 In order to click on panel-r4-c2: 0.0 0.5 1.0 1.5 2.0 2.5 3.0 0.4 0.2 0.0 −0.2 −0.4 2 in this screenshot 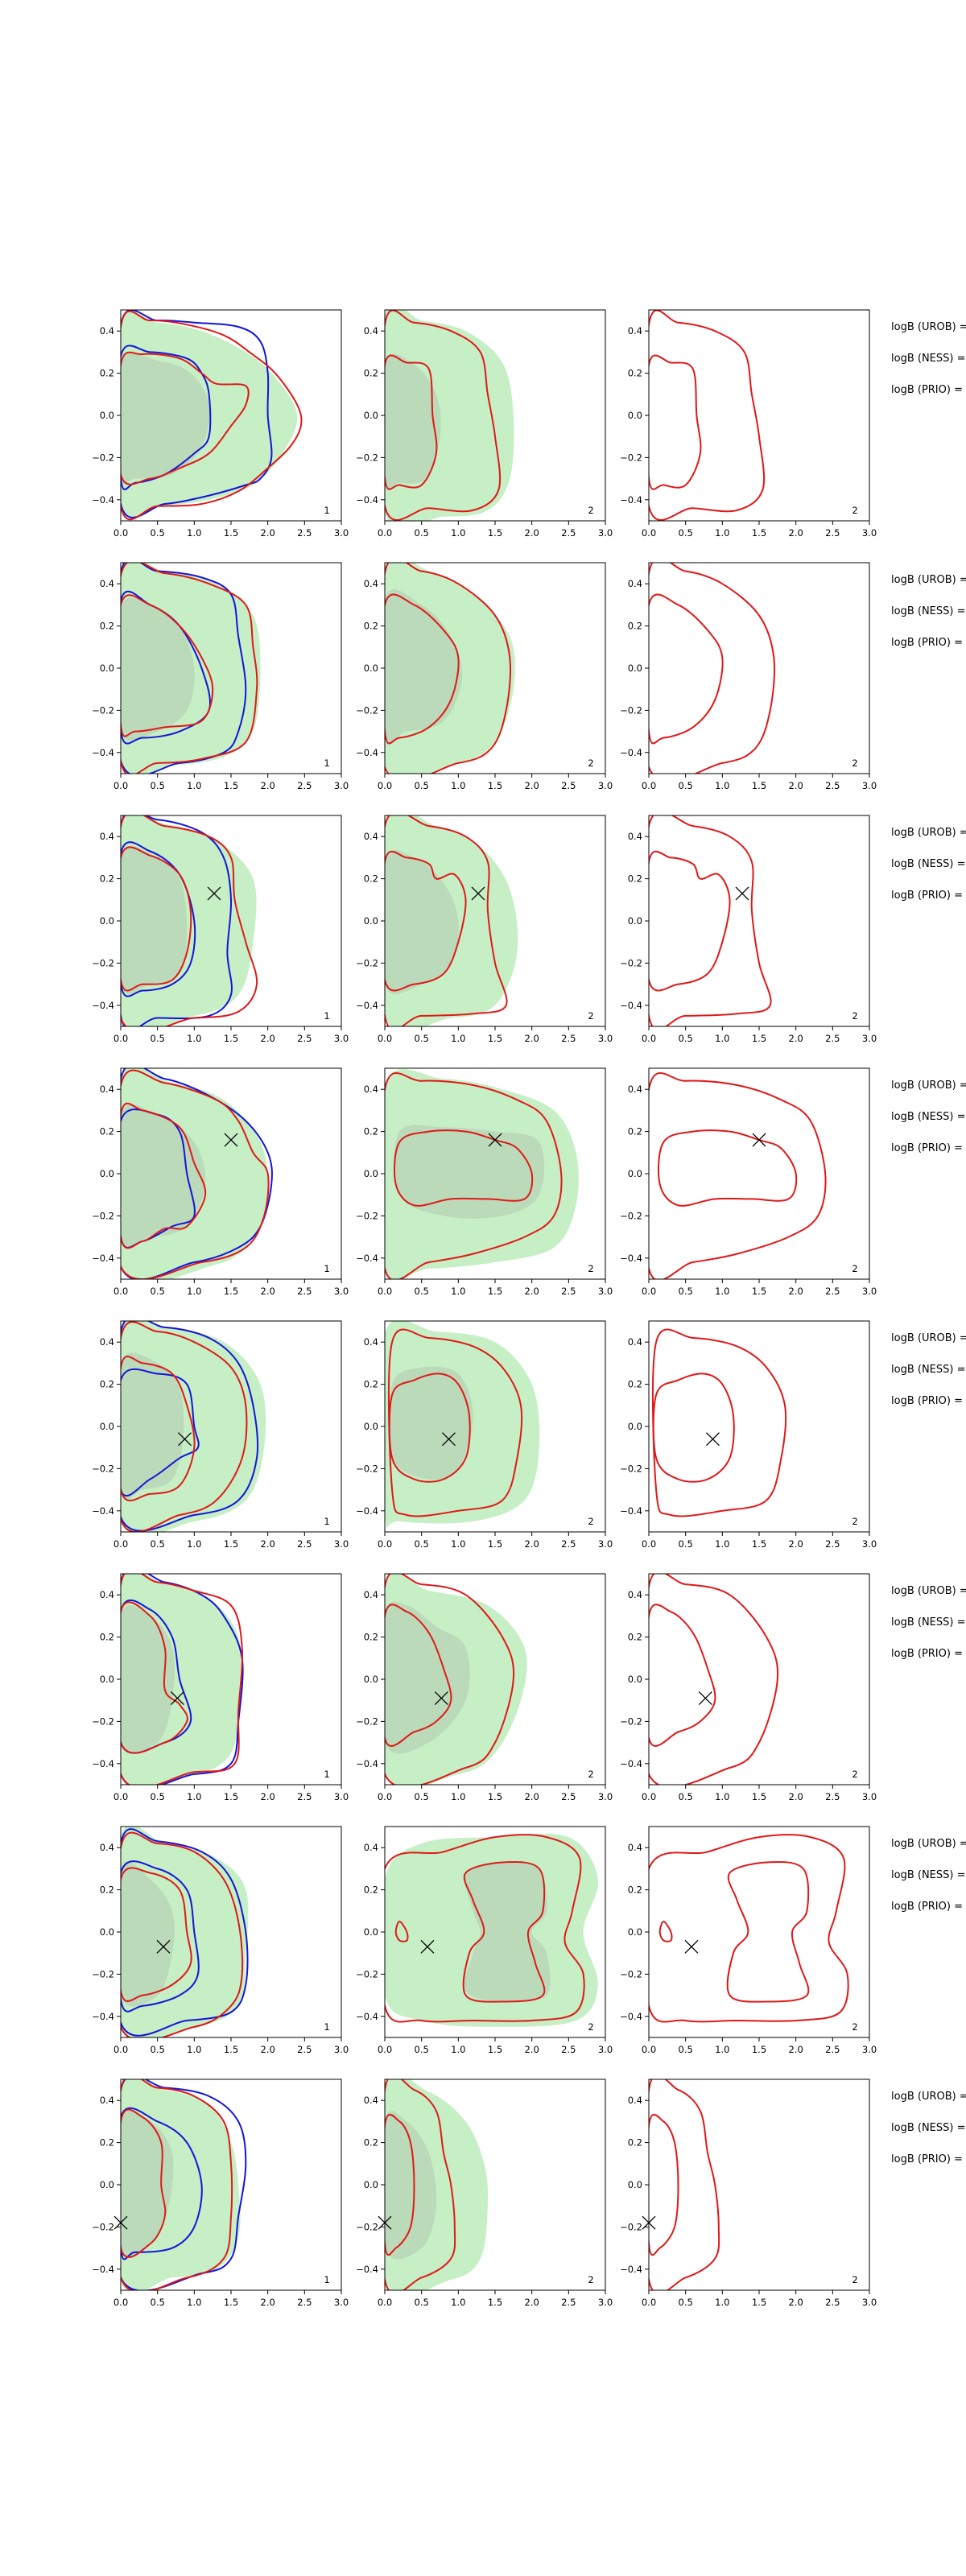, I will do `click(484, 1182)`.